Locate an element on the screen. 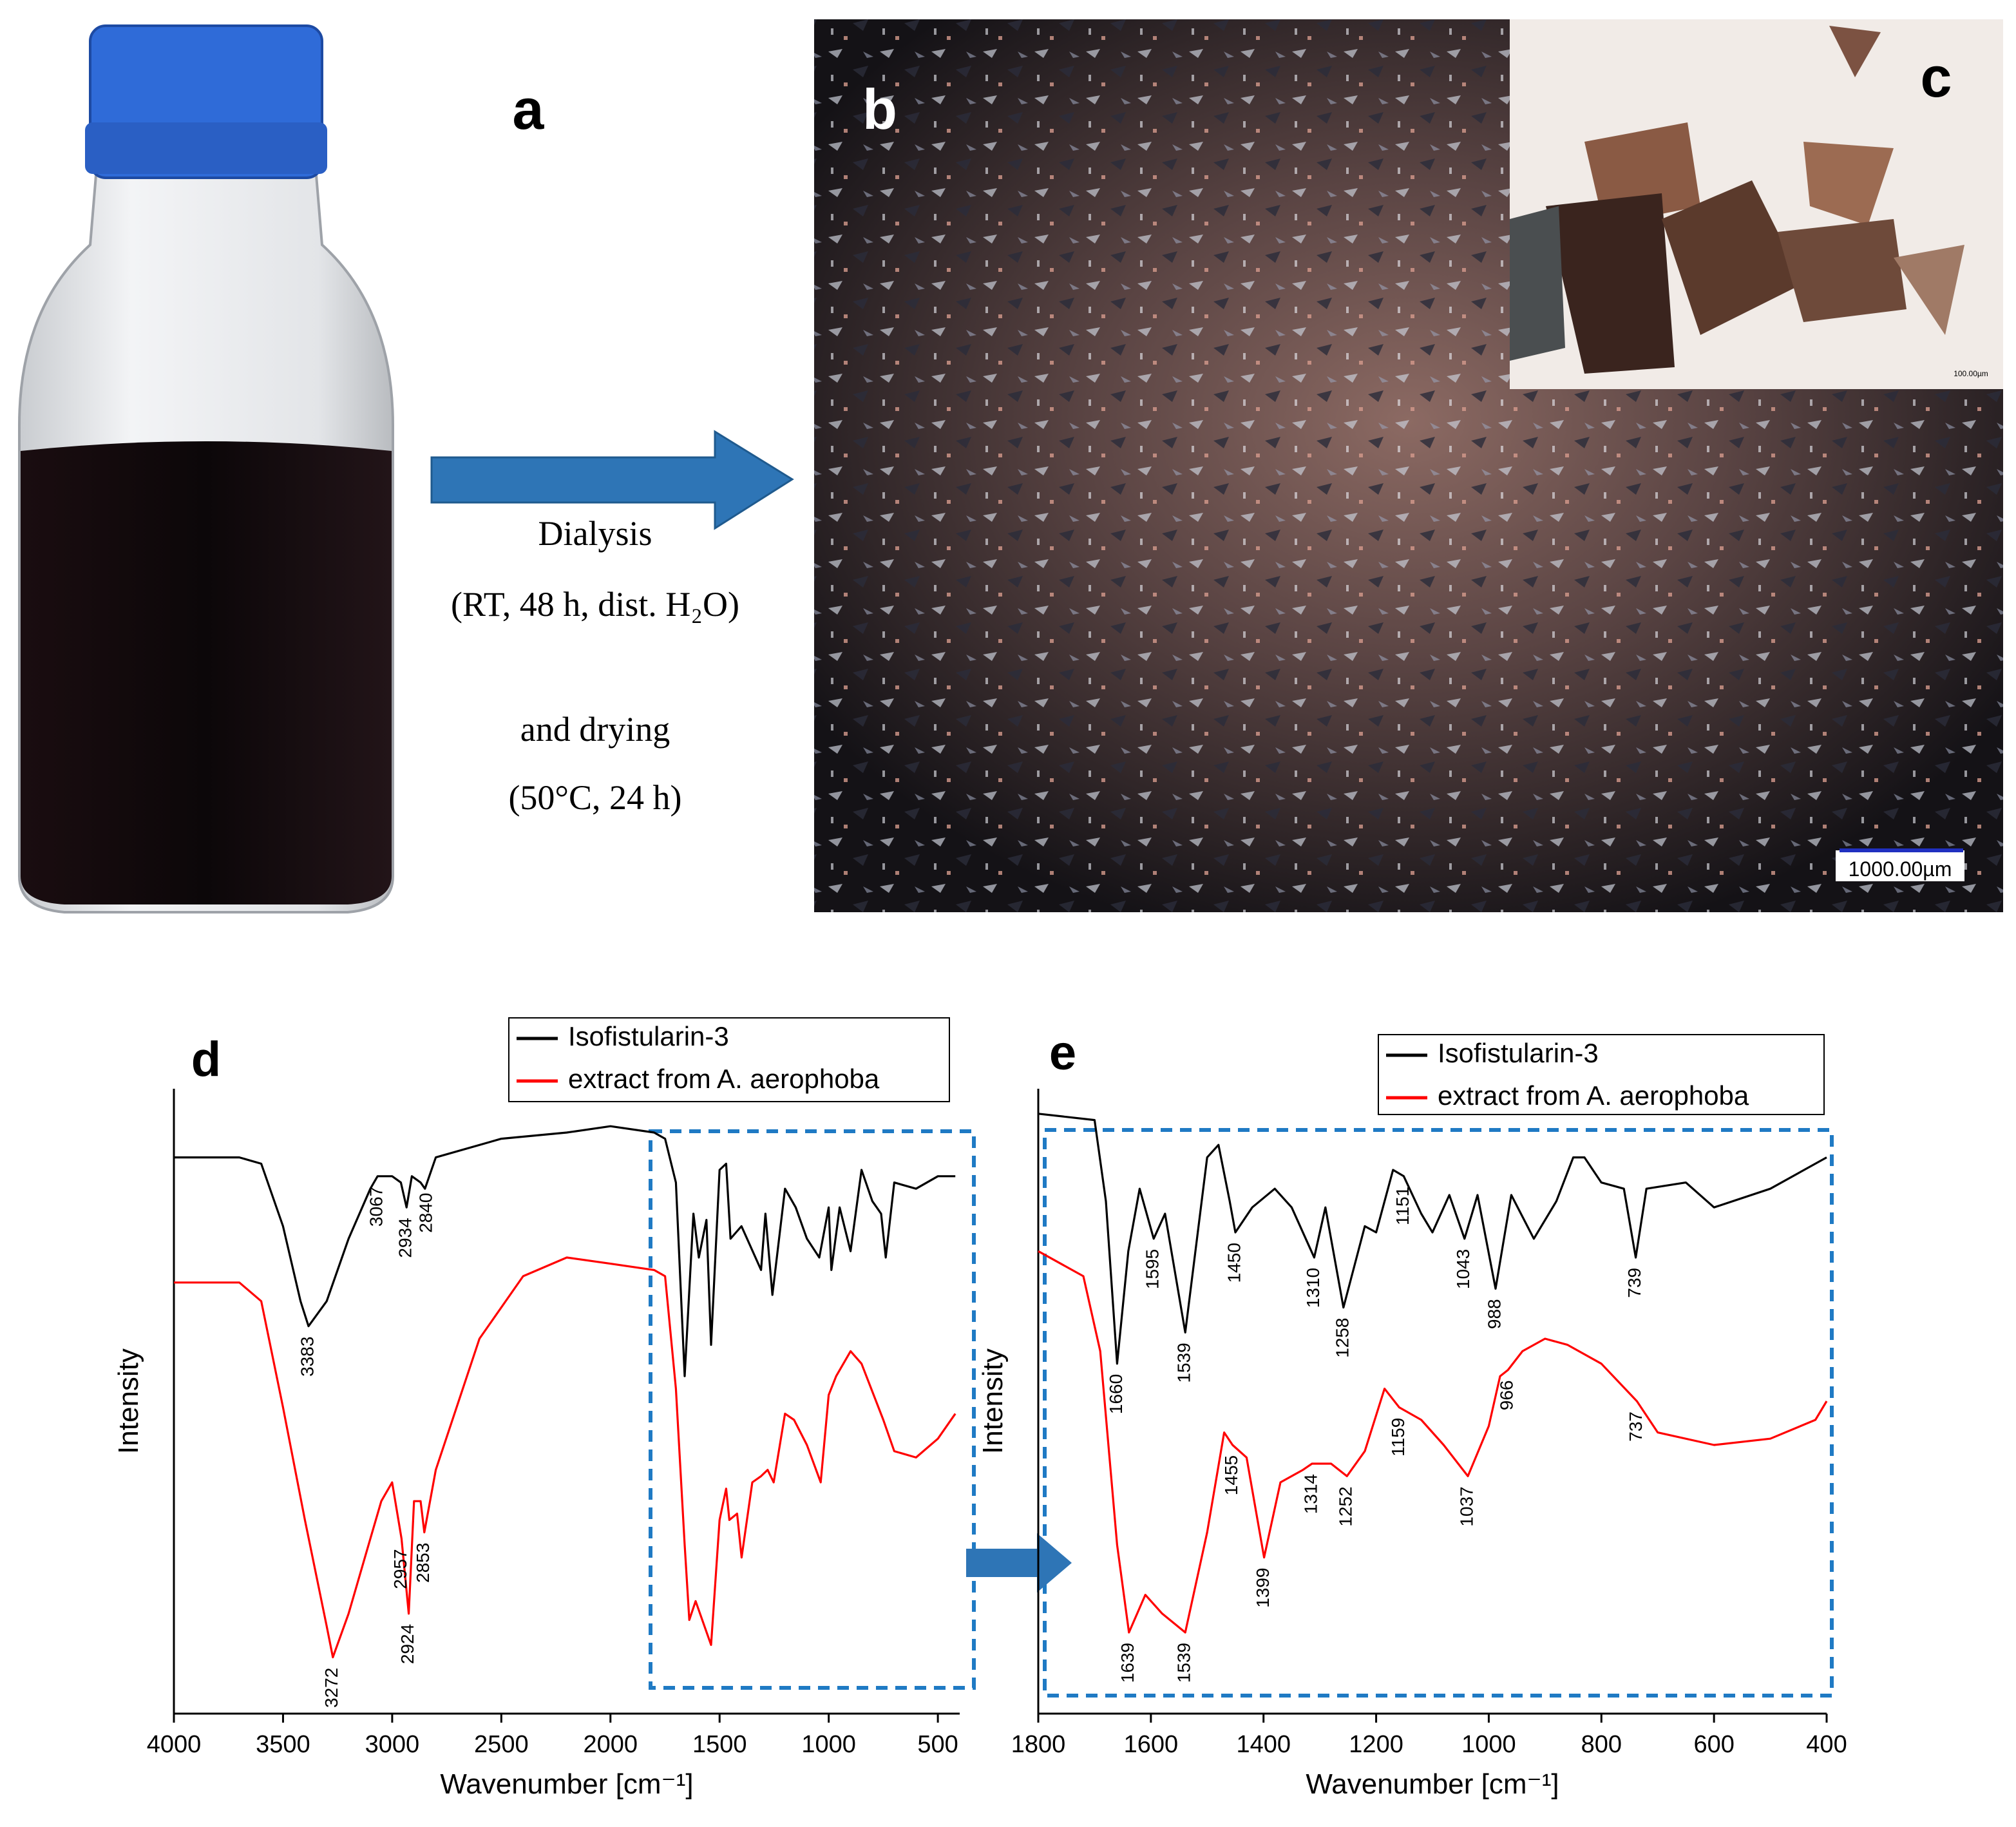  x-tick-label: 800 is located at coordinates (1601, 1745).